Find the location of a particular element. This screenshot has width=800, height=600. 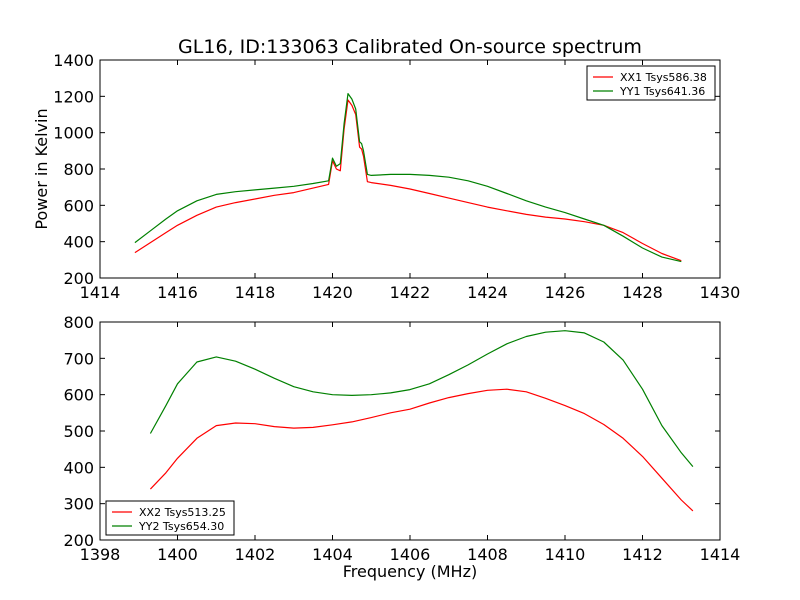

top-x-tick-label: 1416 is located at coordinates (177, 292).